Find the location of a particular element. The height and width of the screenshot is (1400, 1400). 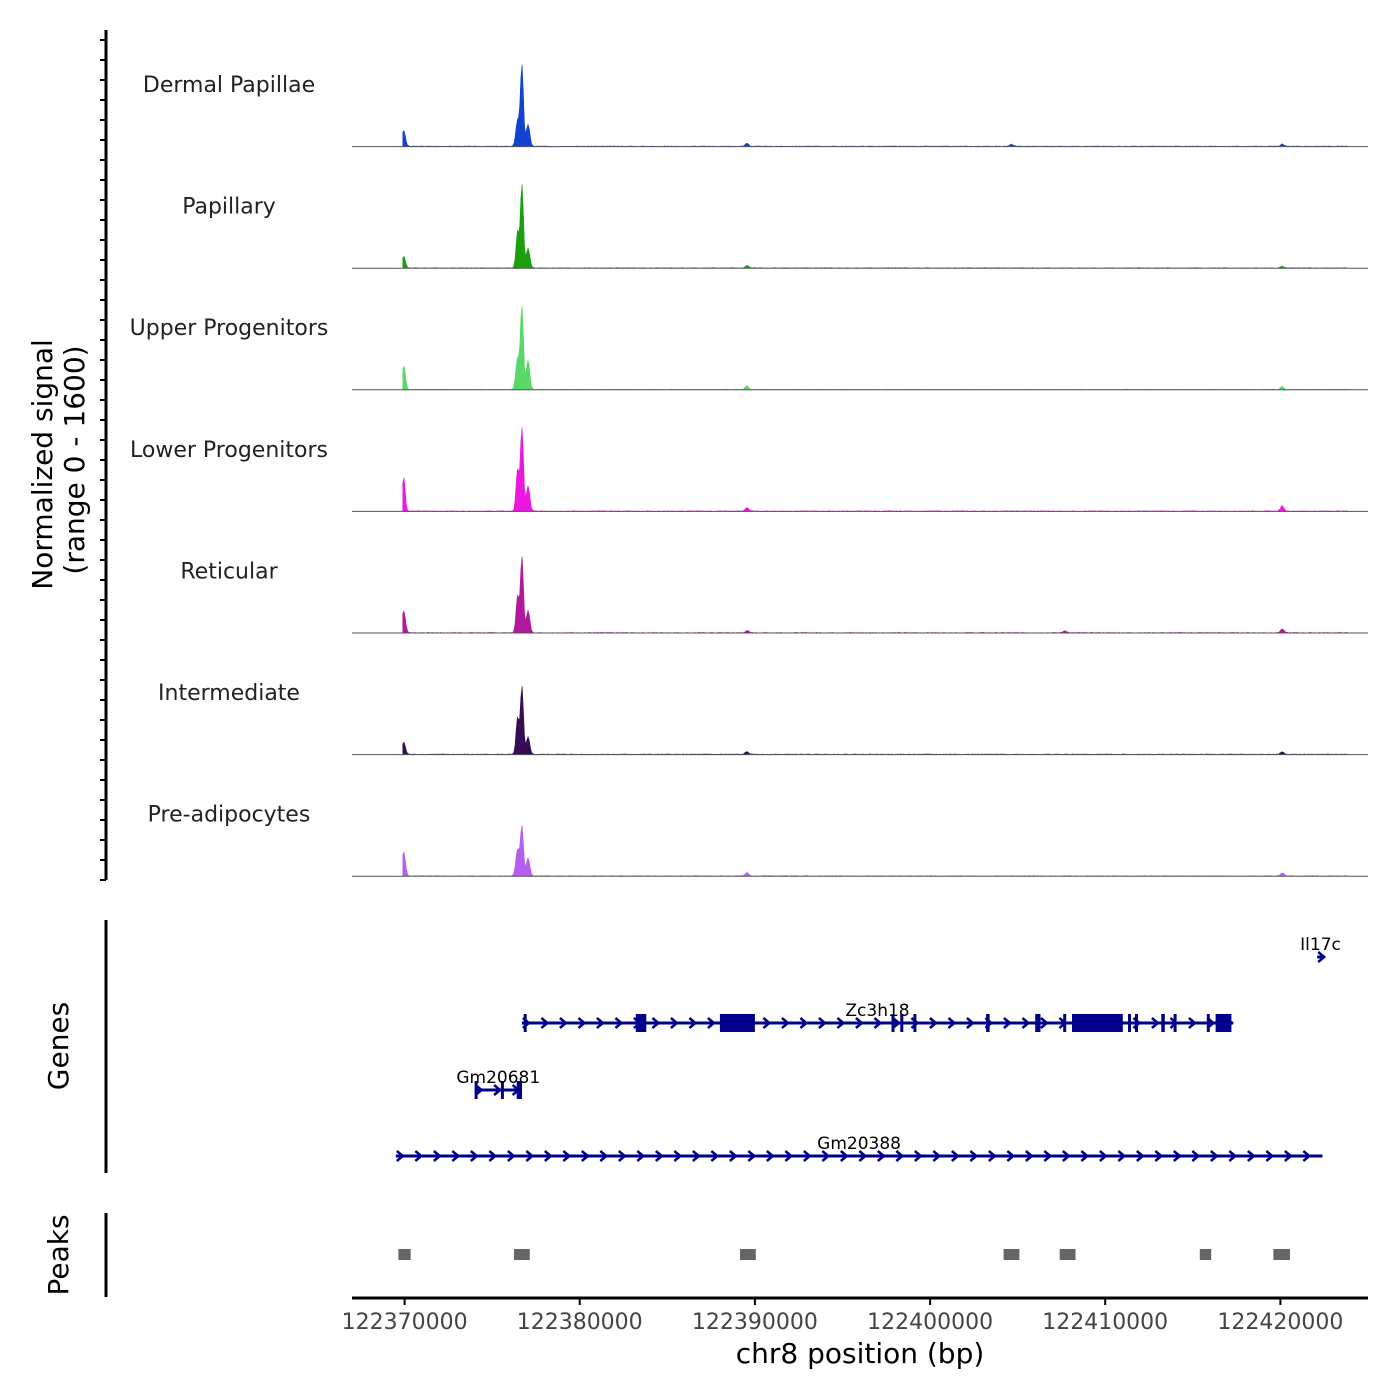

gene-1: Zc3h18 is located at coordinates (877, 1016).